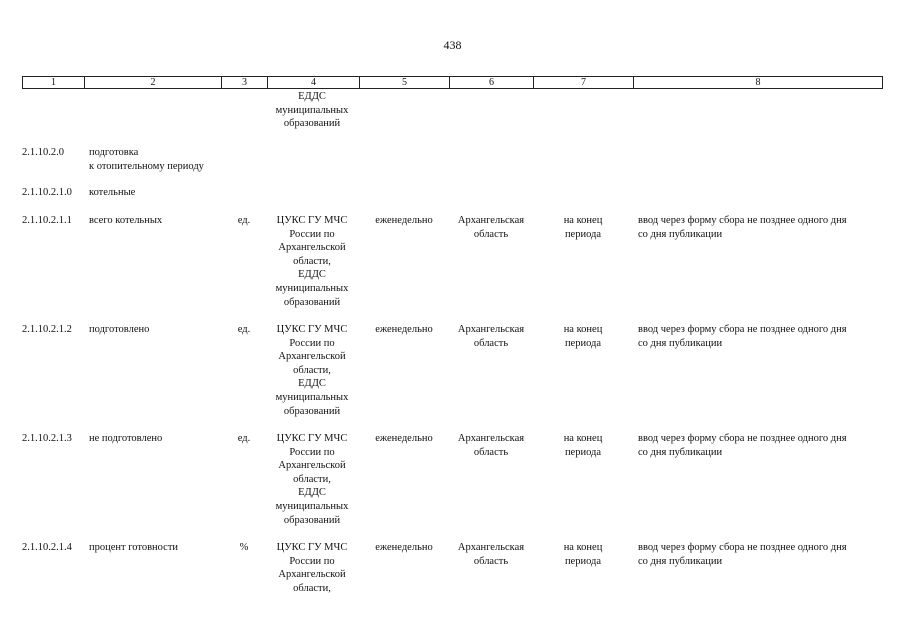 This screenshot has height=640, width=905. I want to click on code-cell: 2.1.10.2.1.4, so click(47, 547).